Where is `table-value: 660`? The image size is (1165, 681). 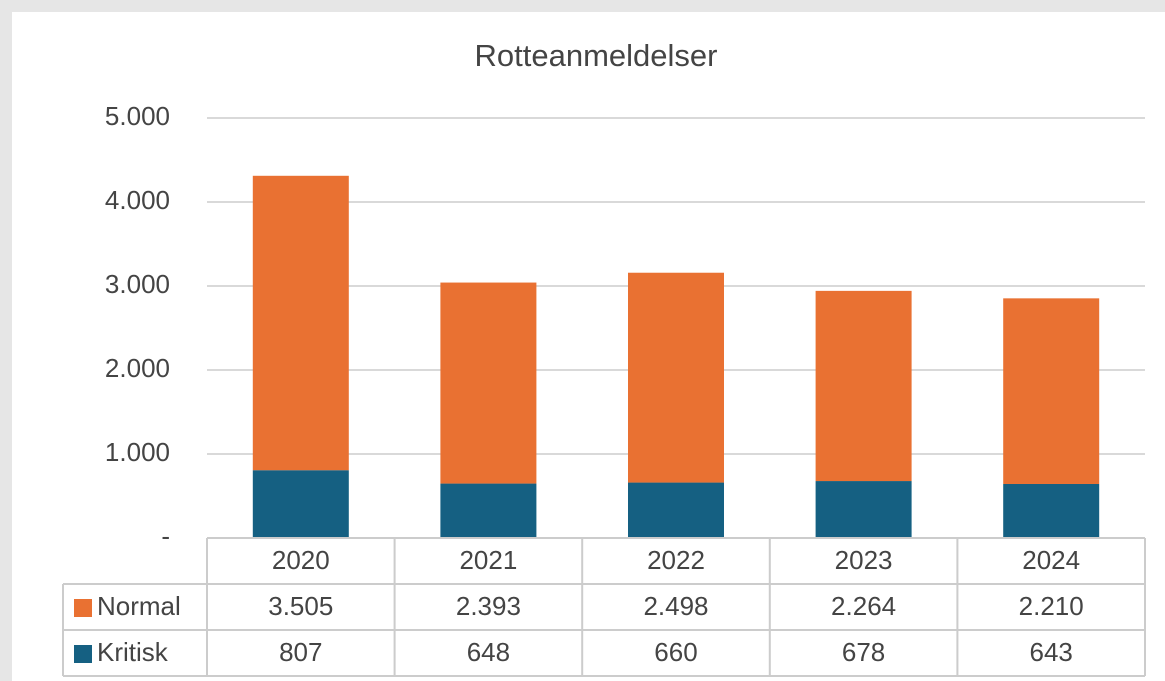
table-value: 660 is located at coordinates (675, 652).